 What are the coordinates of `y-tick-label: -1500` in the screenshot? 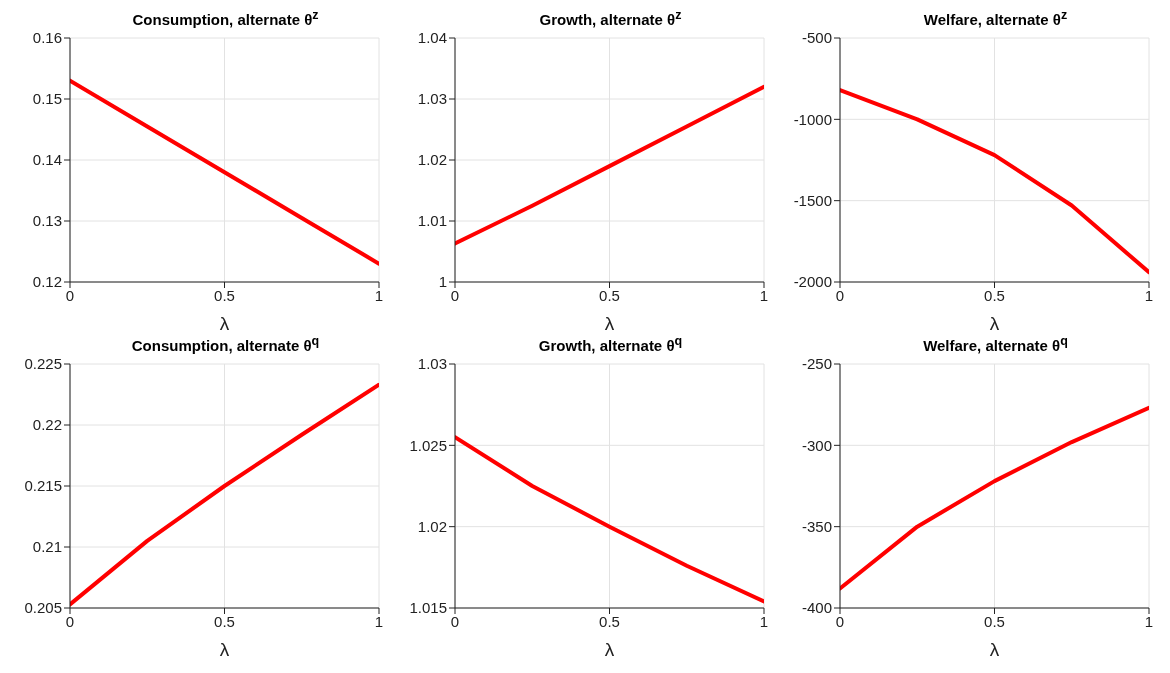 It's located at (812, 200).